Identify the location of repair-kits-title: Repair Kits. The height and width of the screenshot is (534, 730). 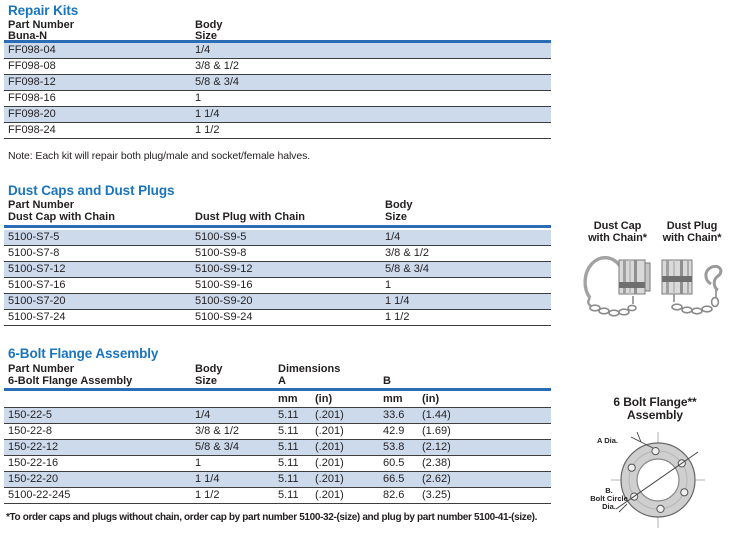
(43, 10).